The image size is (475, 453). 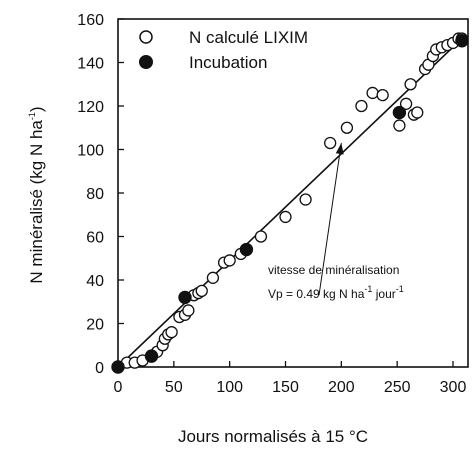 I want to click on y-tick-label: 60, so click(x=95, y=238).